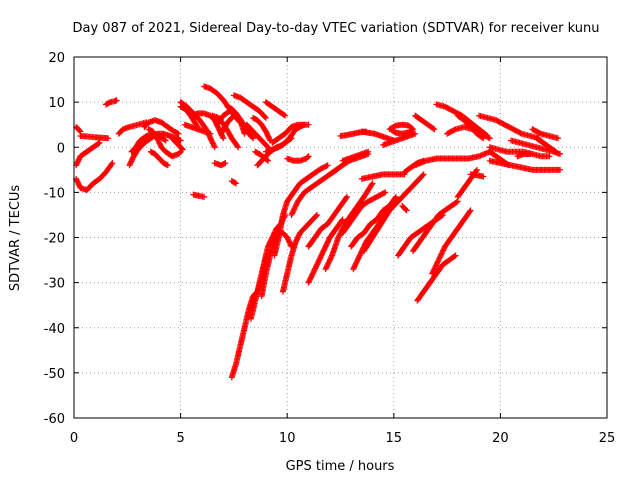 The image size is (640, 480). Describe the element at coordinates (159, 158) in the screenshot. I see `series-s11` at that location.